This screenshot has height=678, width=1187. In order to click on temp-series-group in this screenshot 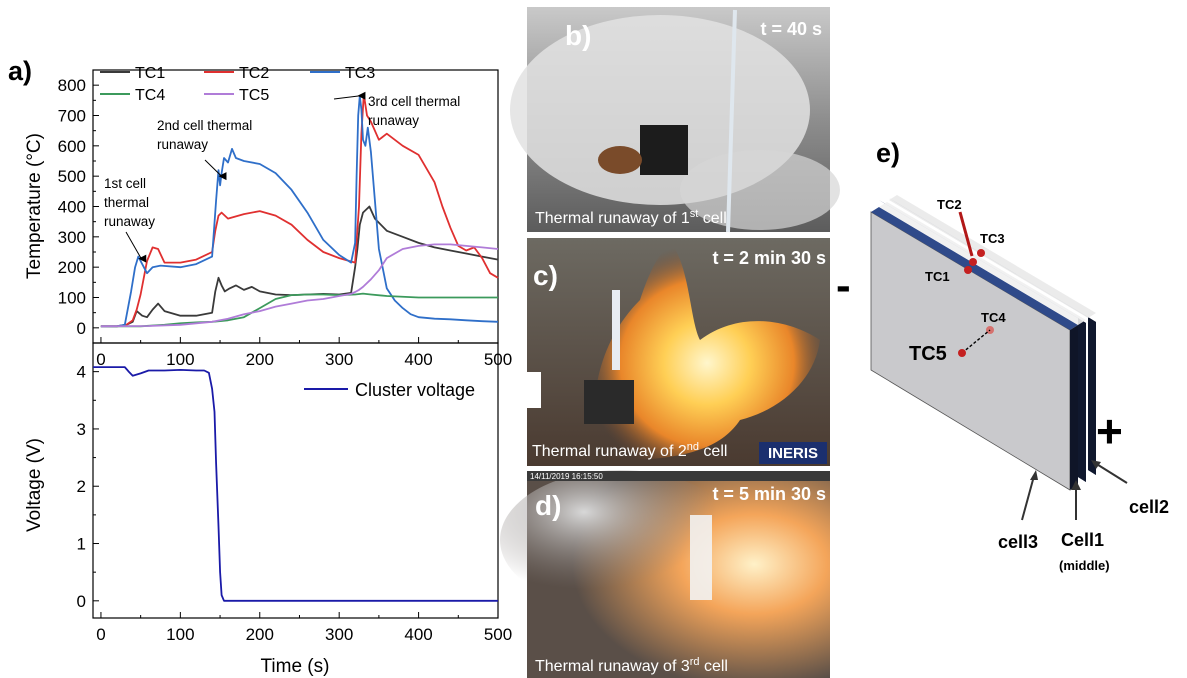, I will do `click(299, 210)`.